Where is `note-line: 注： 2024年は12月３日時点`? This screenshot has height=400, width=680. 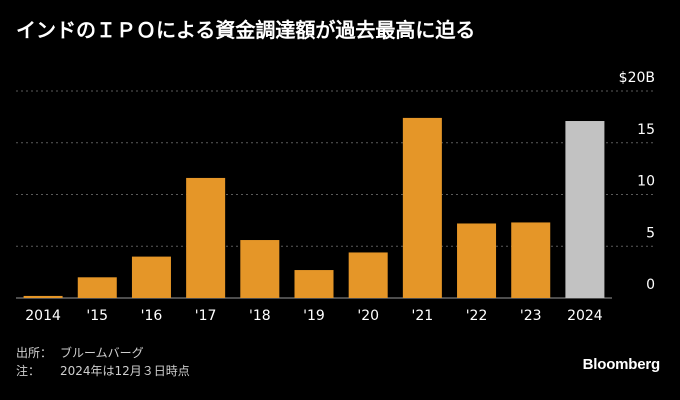 note-line: 注： 2024年は12月３日時点 is located at coordinates (103, 371).